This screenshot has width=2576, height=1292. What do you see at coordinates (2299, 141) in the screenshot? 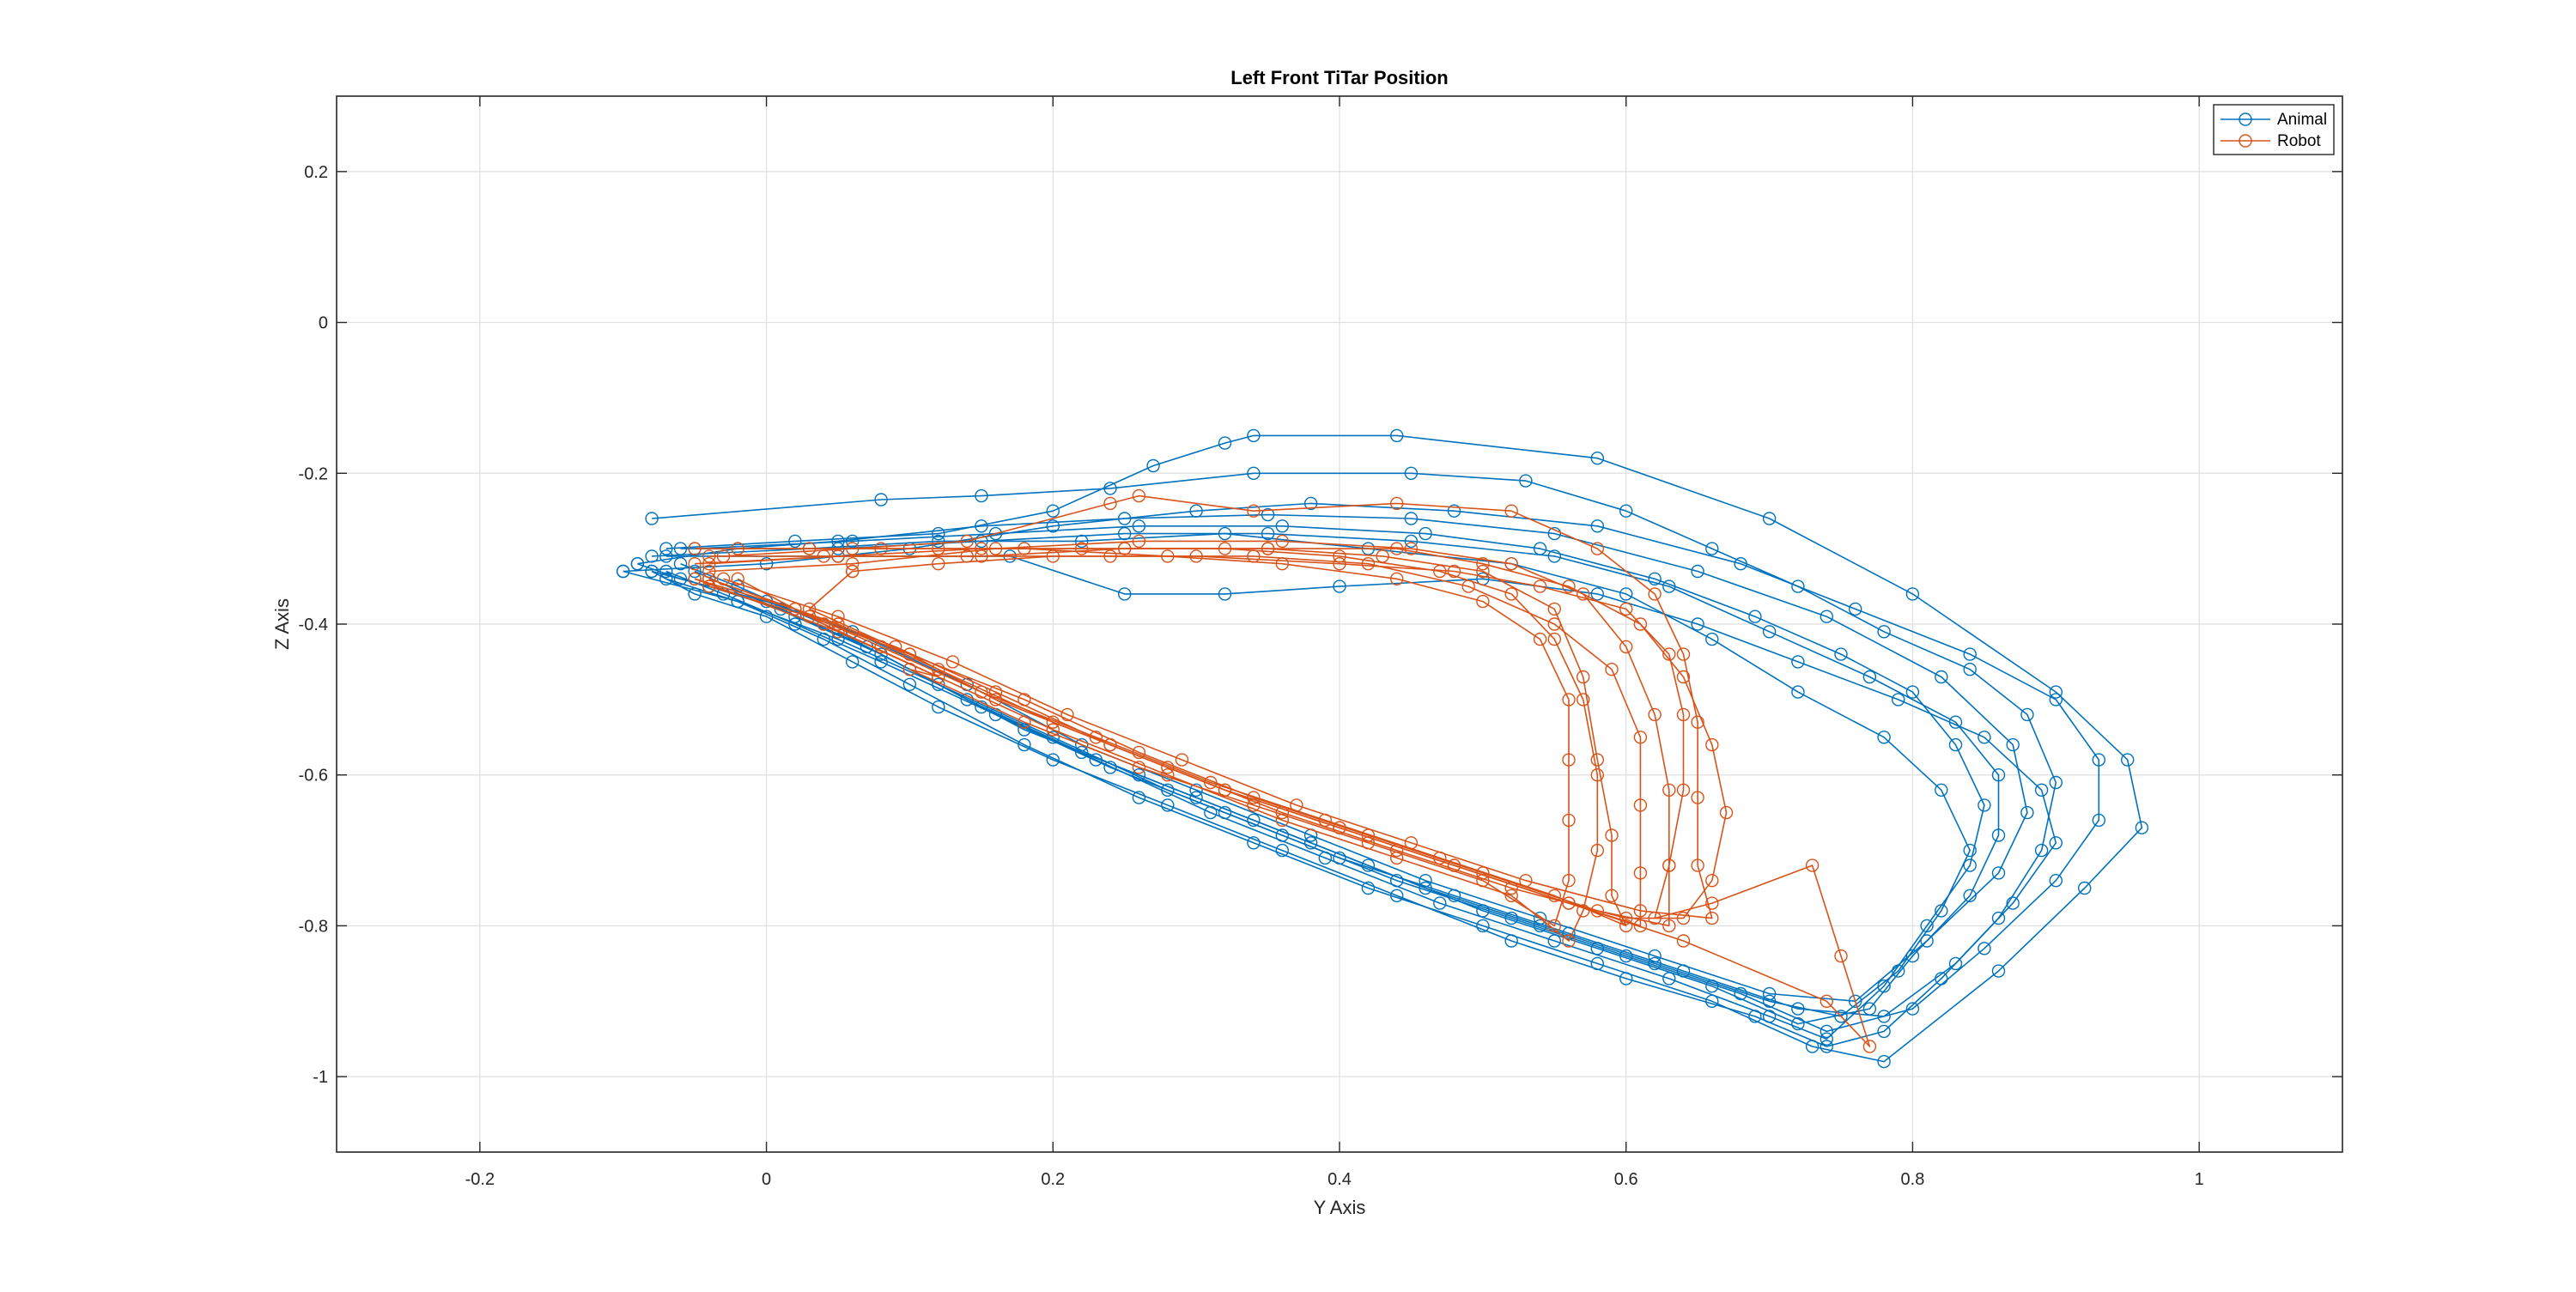
I see `legend-label: Robot` at bounding box center [2299, 141].